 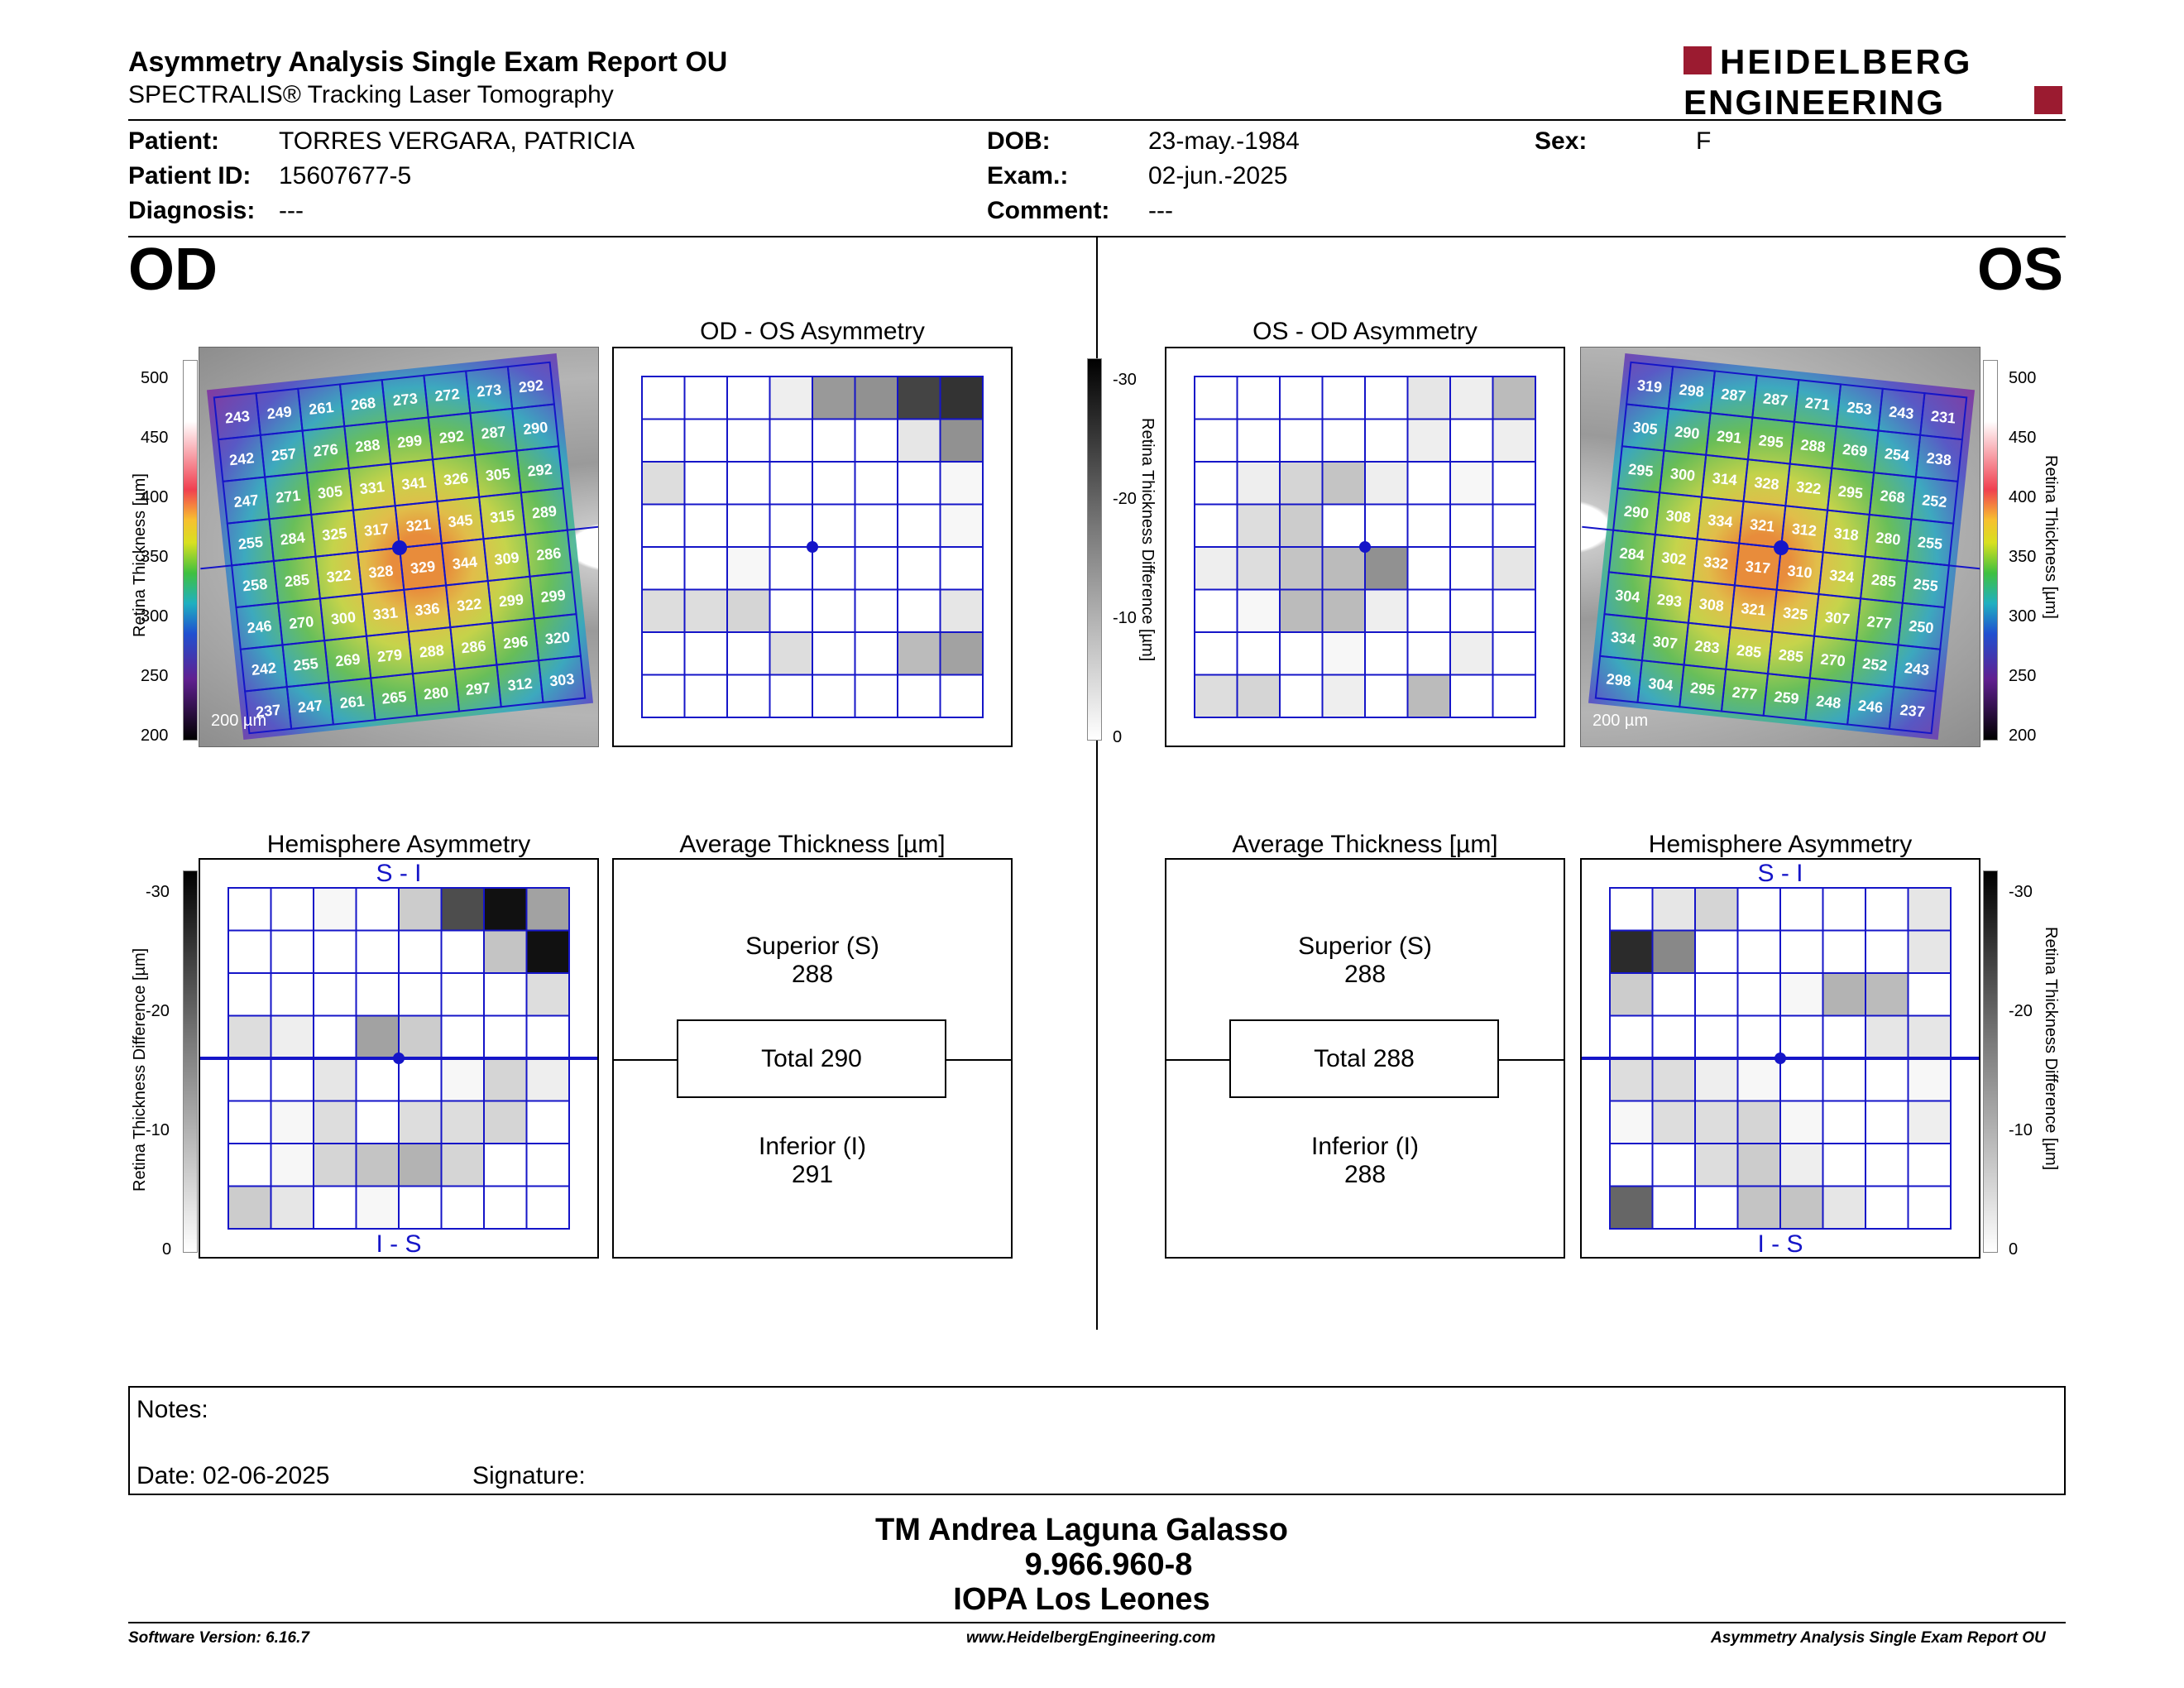 What do you see at coordinates (1631, 951) in the screenshot?
I see `os-hemi-cell-r1-c0` at bounding box center [1631, 951].